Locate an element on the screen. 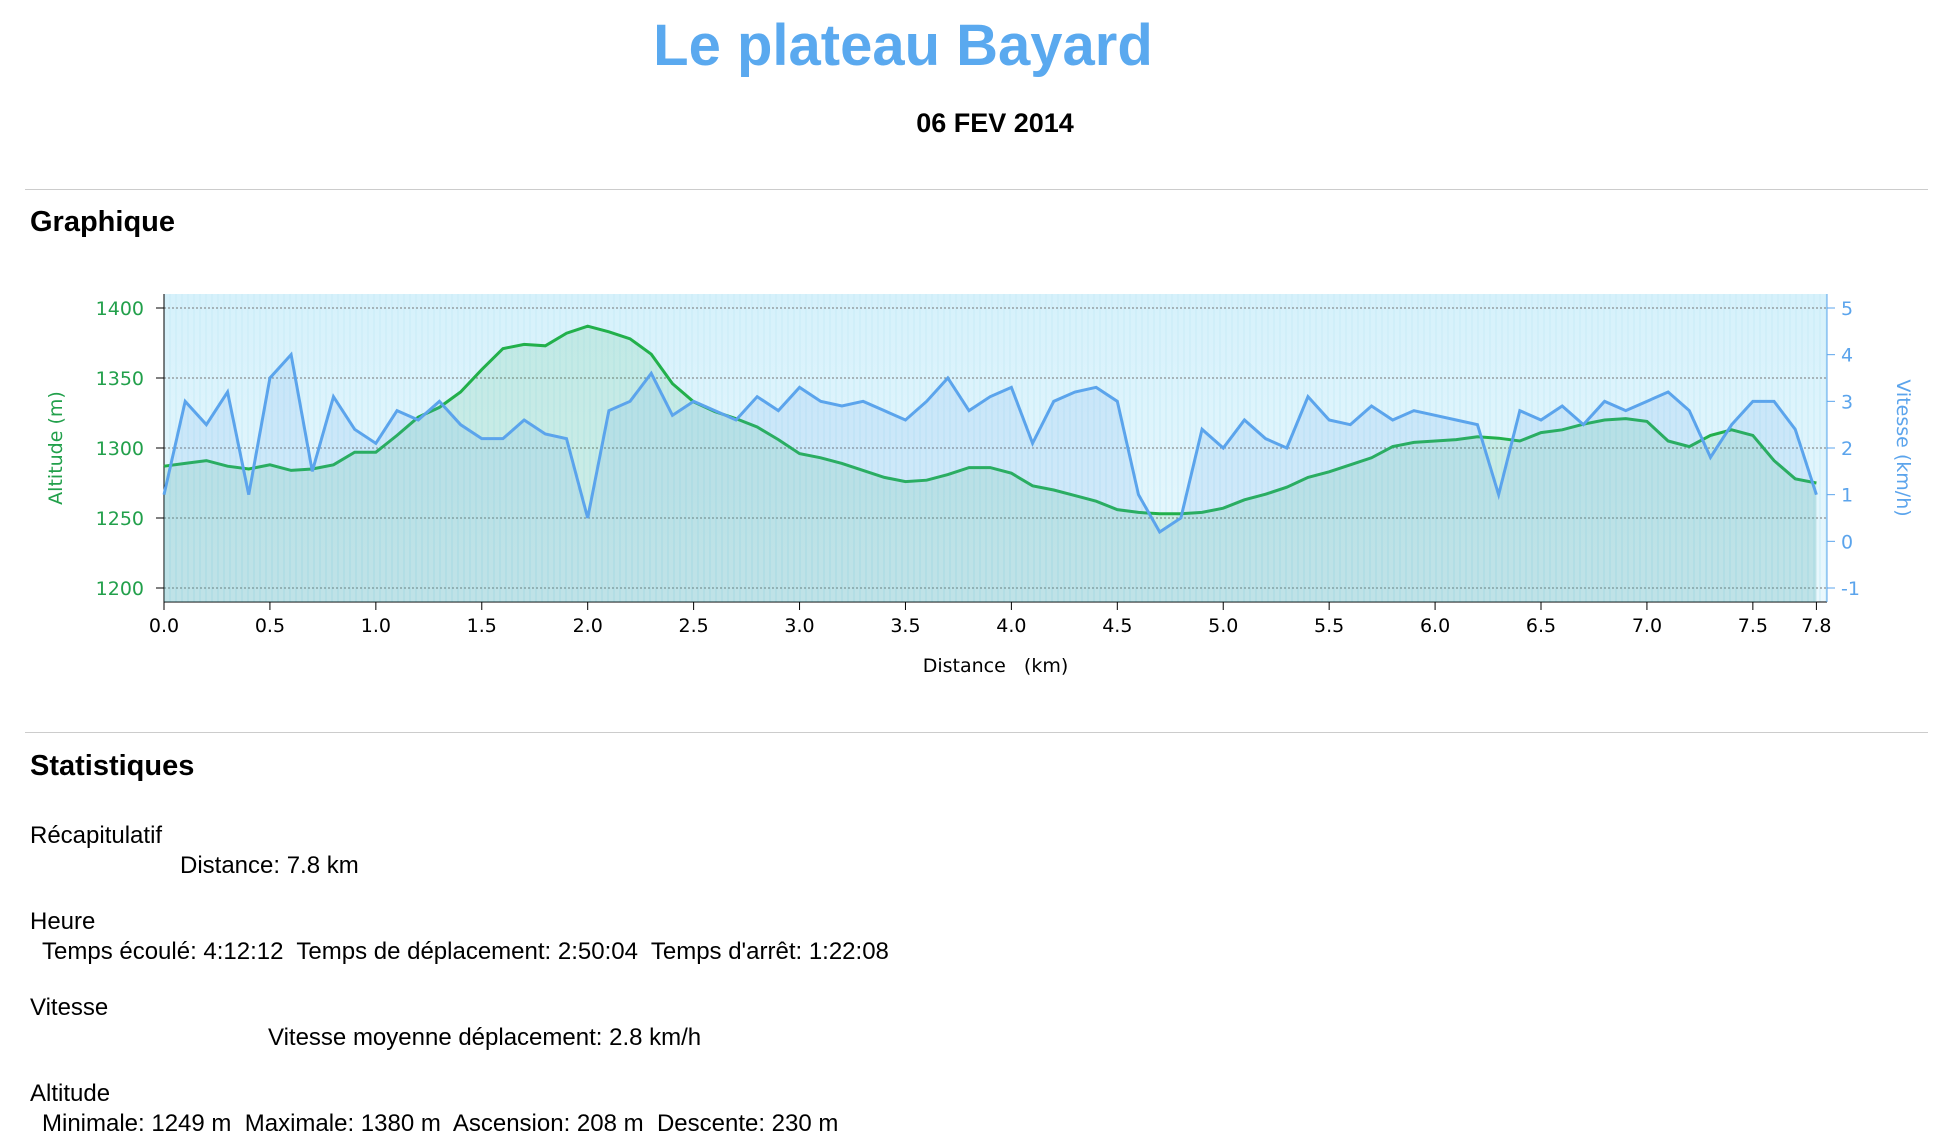 The height and width of the screenshot is (1145, 1952). stat-heading: Vitesse is located at coordinates (69, 1007).